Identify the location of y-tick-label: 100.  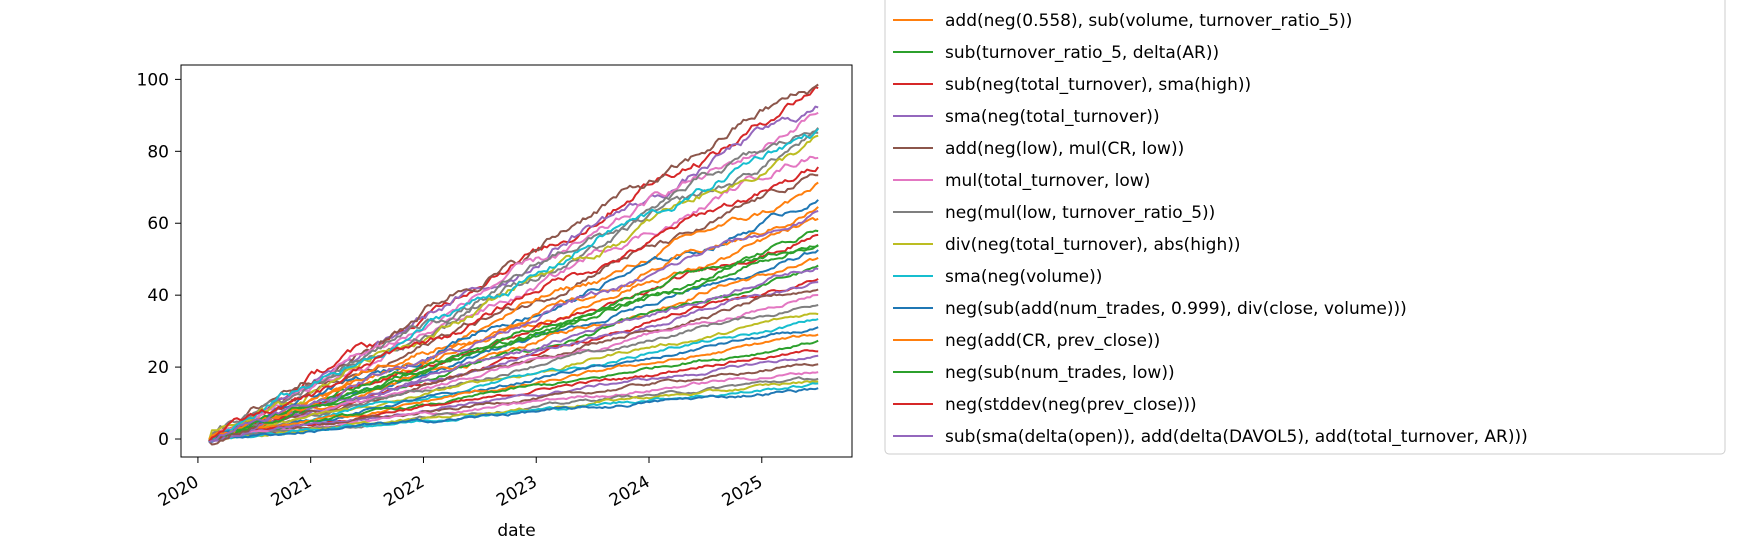
(153, 80).